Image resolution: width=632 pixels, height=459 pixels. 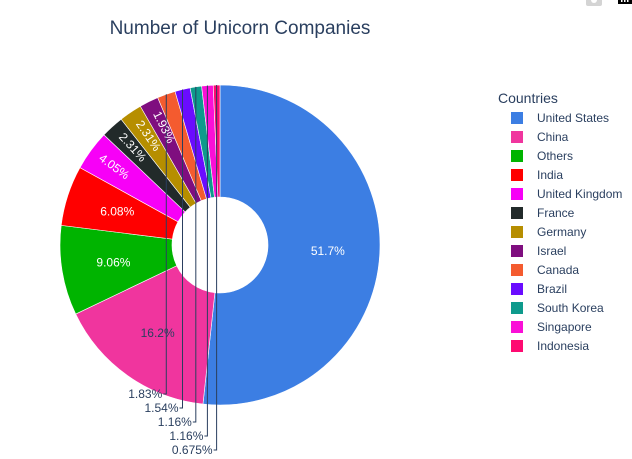 I want to click on legend-label: Others, so click(x=555, y=156).